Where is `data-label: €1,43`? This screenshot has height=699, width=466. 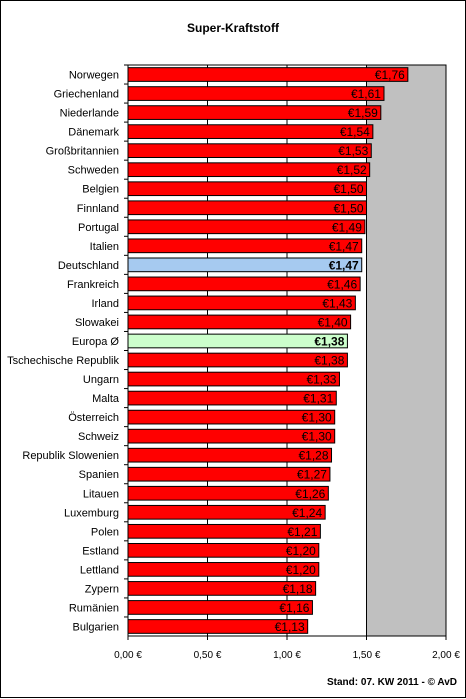
data-label: €1,43 is located at coordinates (337, 303).